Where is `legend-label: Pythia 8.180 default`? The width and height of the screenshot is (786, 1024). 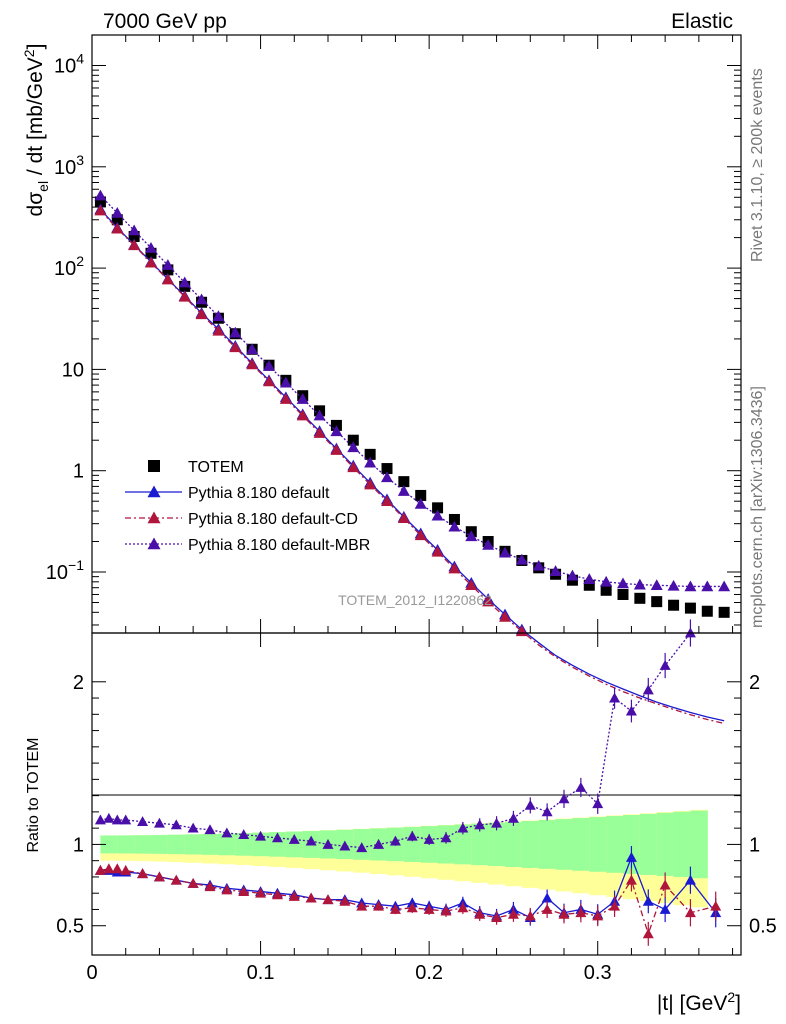 legend-label: Pythia 8.180 default is located at coordinates (259, 493).